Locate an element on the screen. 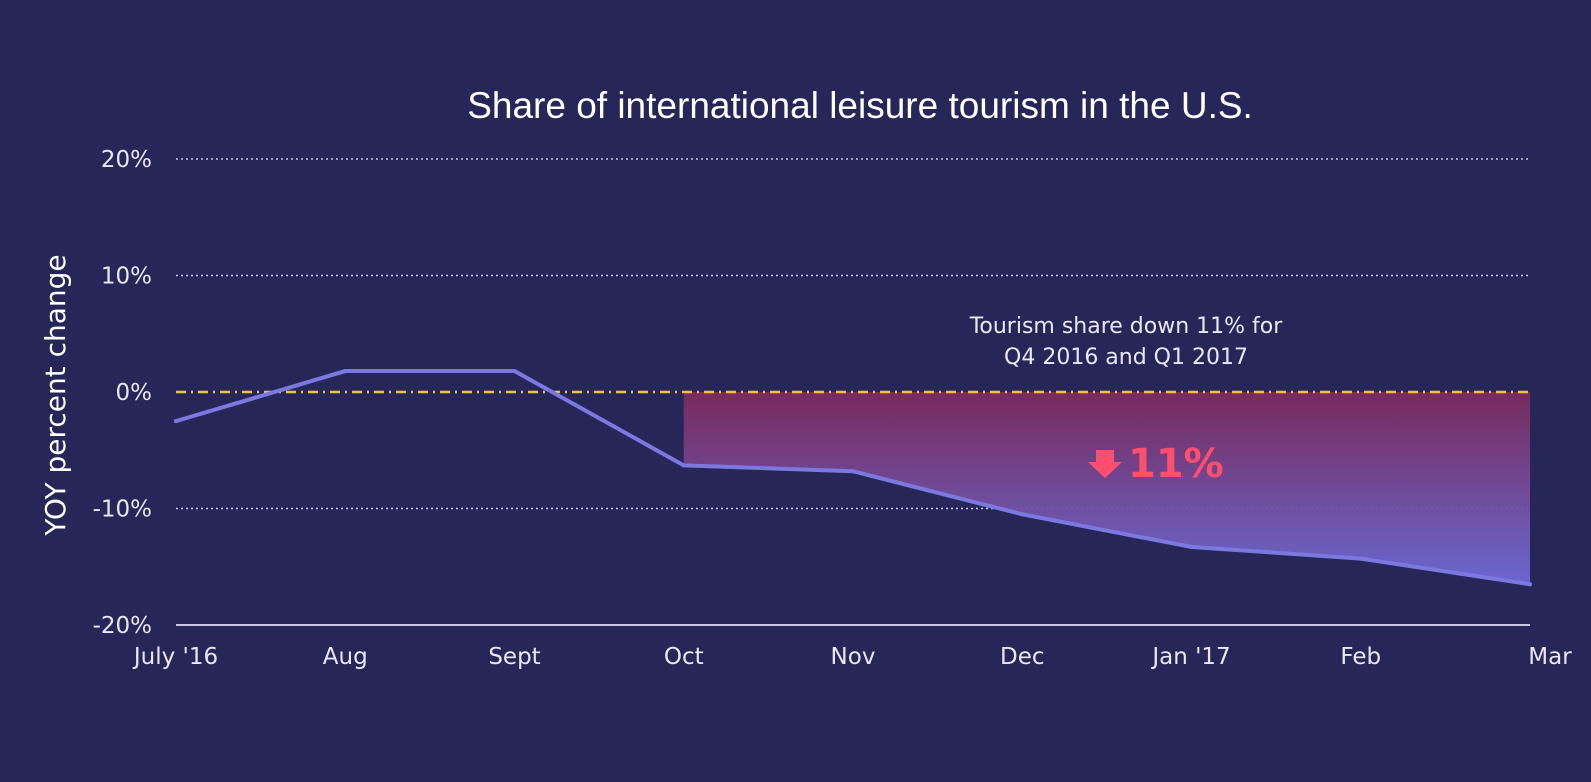 The width and height of the screenshot is (1591, 782). x-tick-labels: July '16 Aug Sept Oct Nov Dec Jan '17 Feb Mar is located at coordinates (852, 657).